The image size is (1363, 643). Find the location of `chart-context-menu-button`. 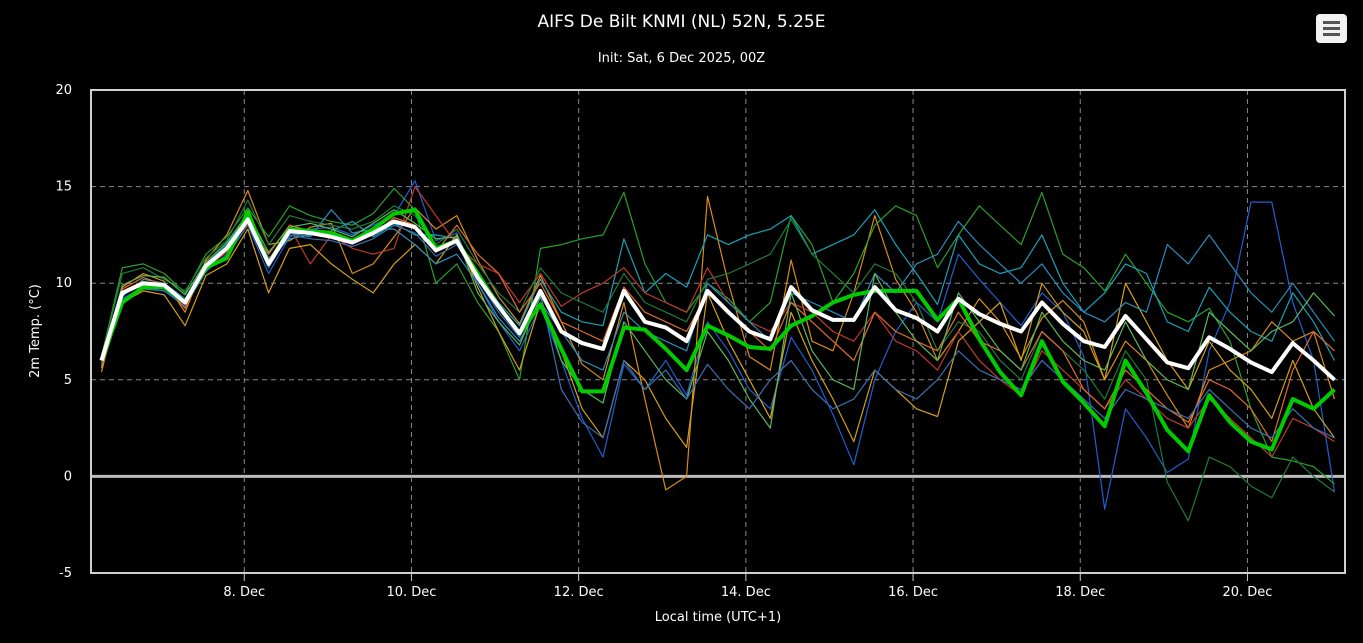

chart-context-menu-button is located at coordinates (1331, 28).